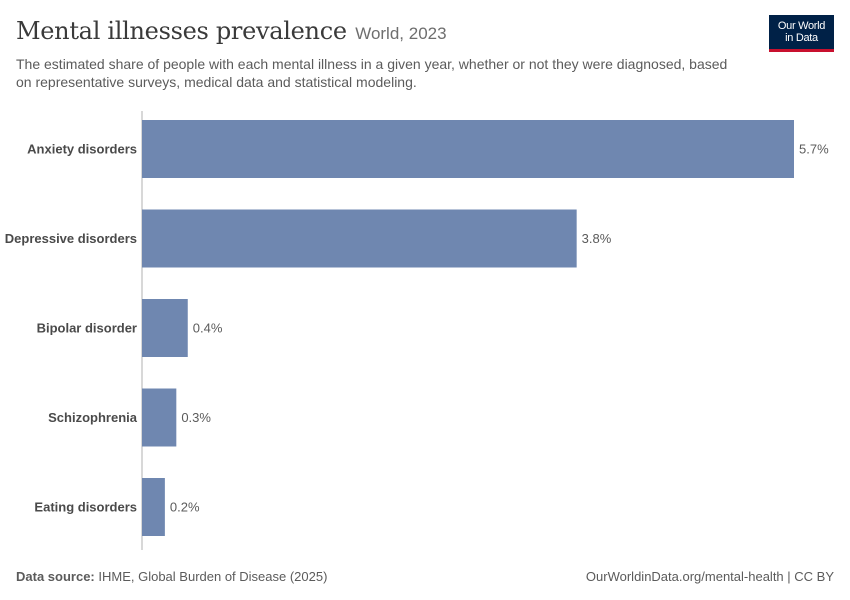  I want to click on chart-title: Mental illnesses prevalence, so click(181, 31).